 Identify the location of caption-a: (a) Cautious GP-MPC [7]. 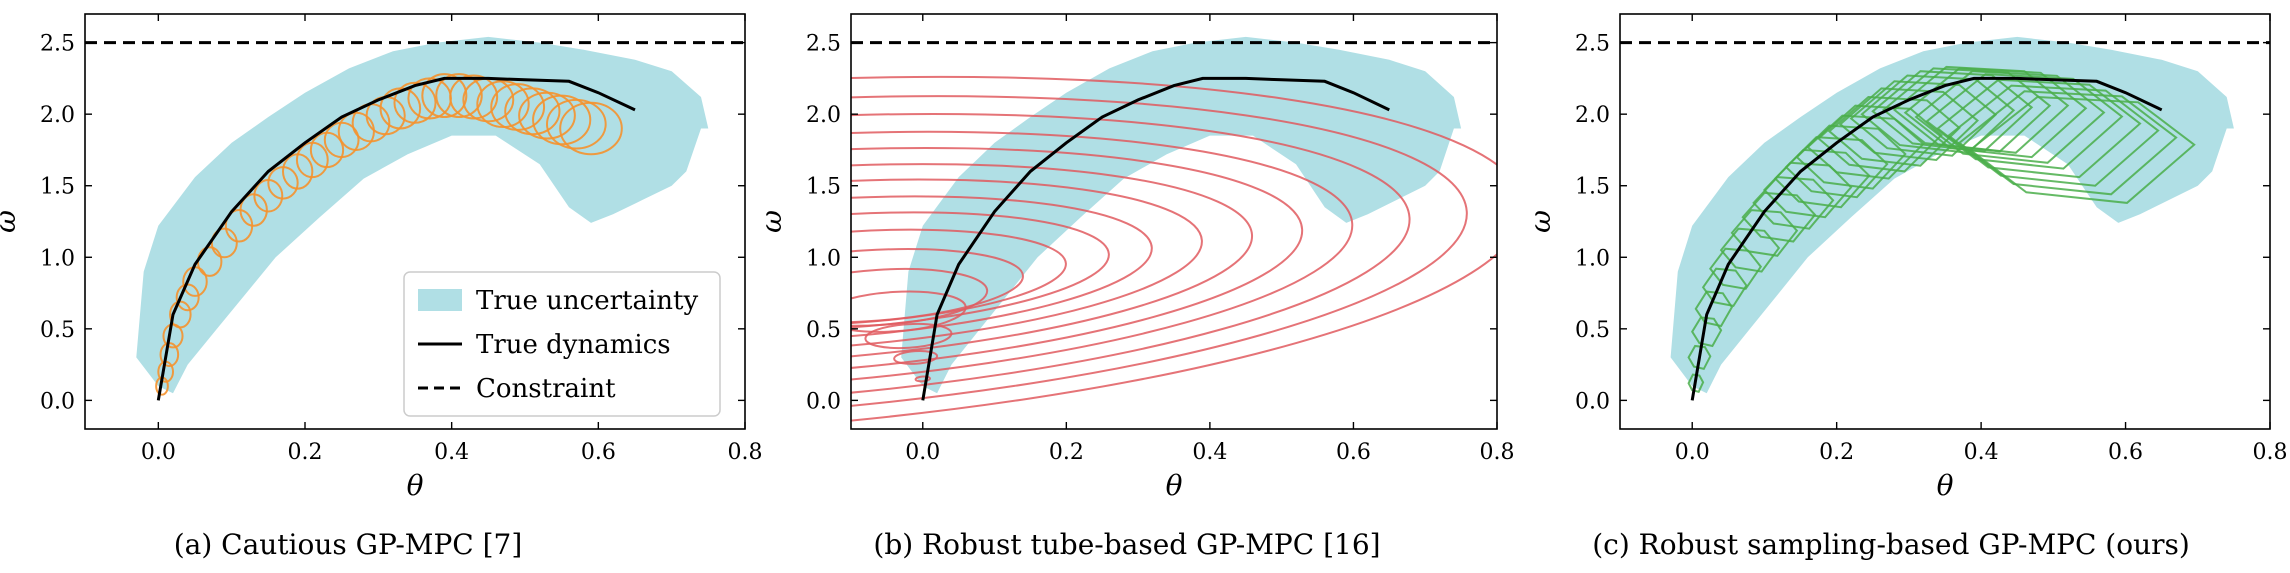
(348, 544).